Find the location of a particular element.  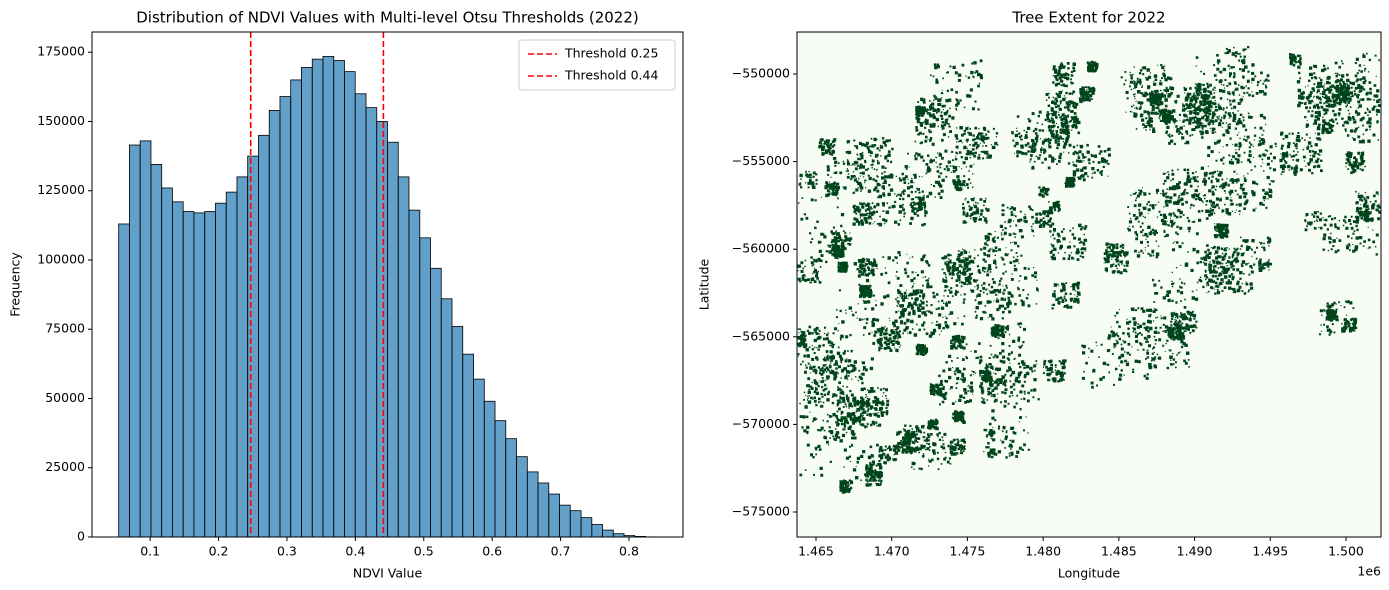

x-tick-label: 0.3 is located at coordinates (287, 551).